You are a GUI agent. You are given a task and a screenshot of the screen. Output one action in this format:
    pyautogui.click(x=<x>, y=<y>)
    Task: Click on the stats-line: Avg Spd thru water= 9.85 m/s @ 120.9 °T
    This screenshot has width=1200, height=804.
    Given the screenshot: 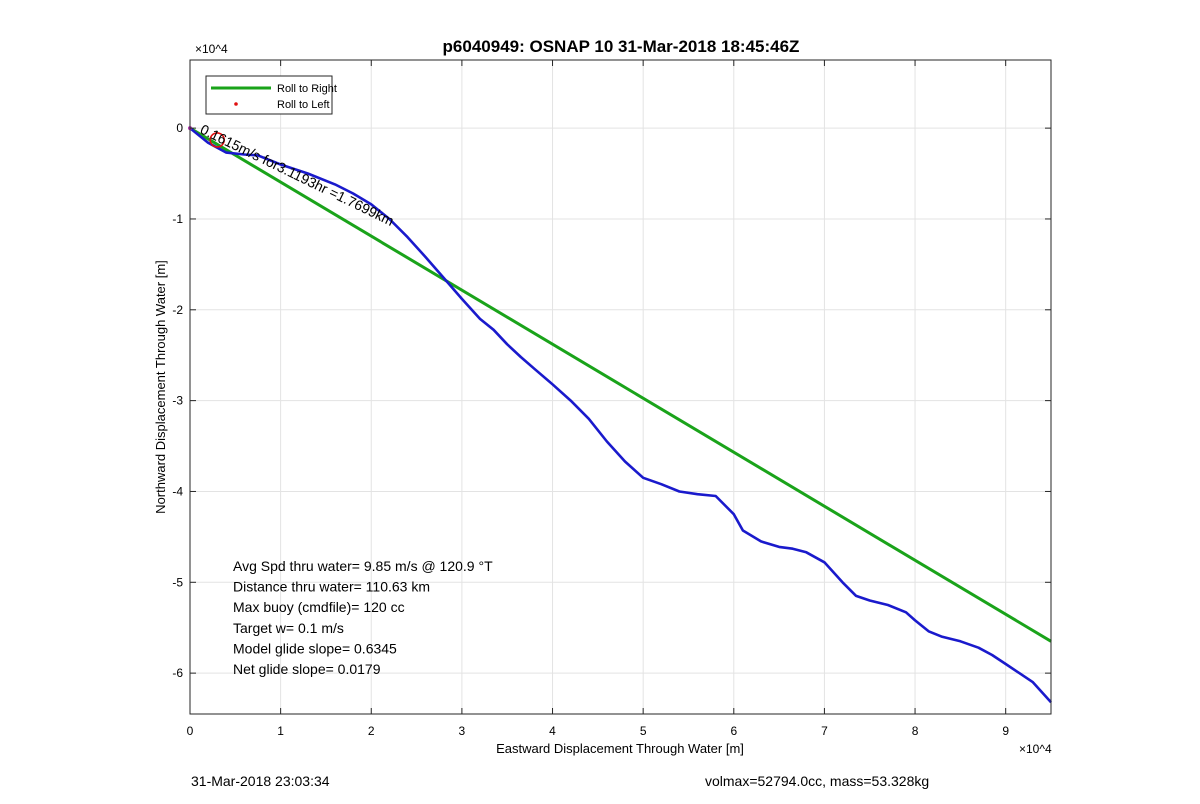 What is the action you would take?
    pyautogui.click(x=363, y=566)
    